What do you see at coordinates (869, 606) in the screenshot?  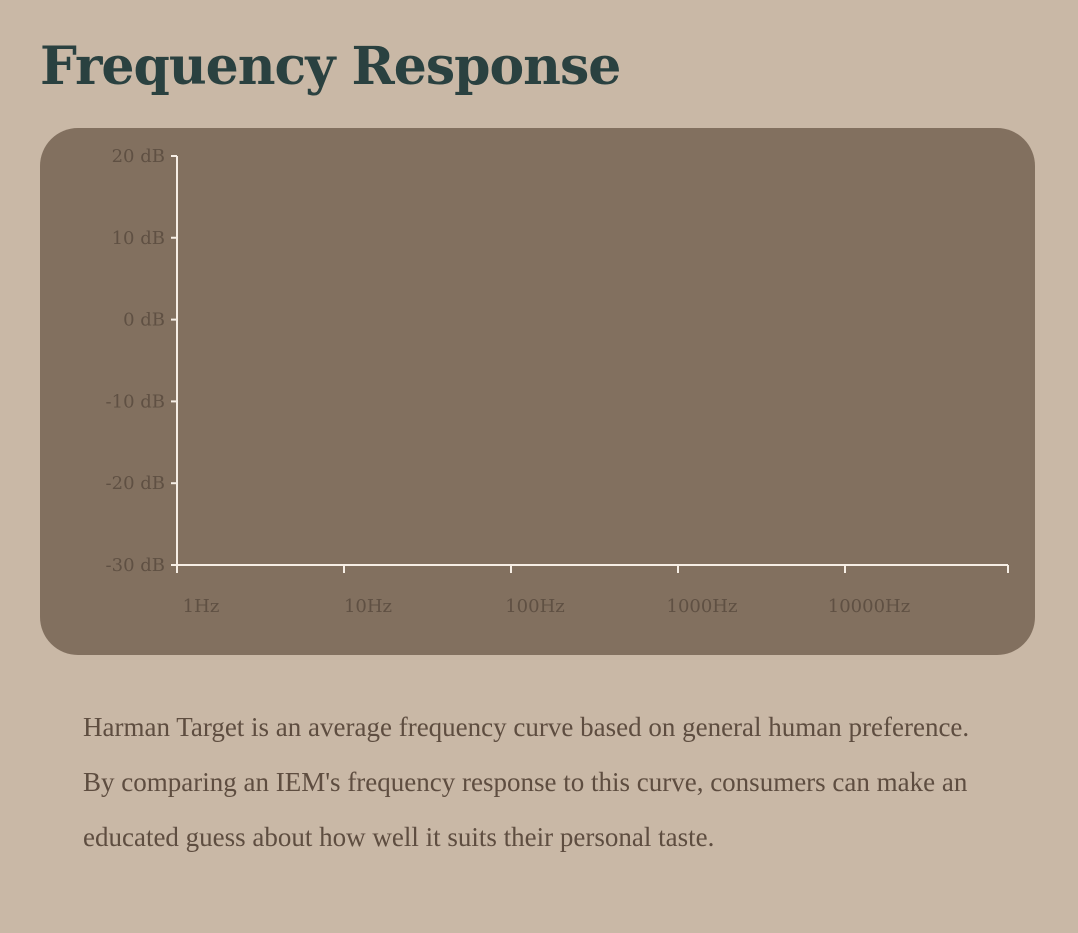 I see `x-tick-label: 10000Hz` at bounding box center [869, 606].